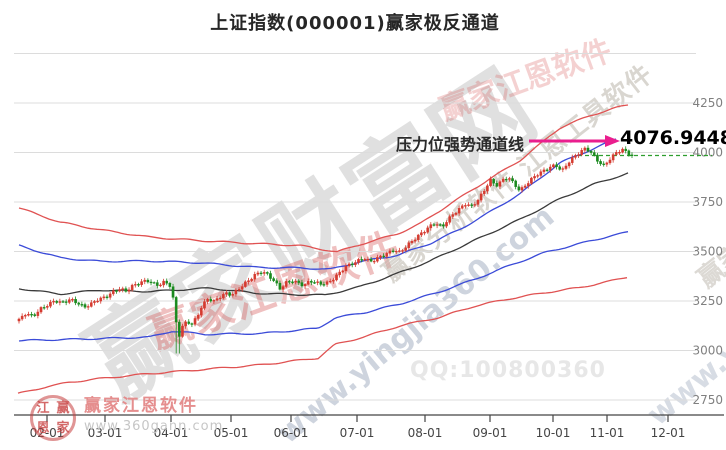 This screenshot has height=450, width=726. I want to click on seal-char: 恩, so click(43, 428).